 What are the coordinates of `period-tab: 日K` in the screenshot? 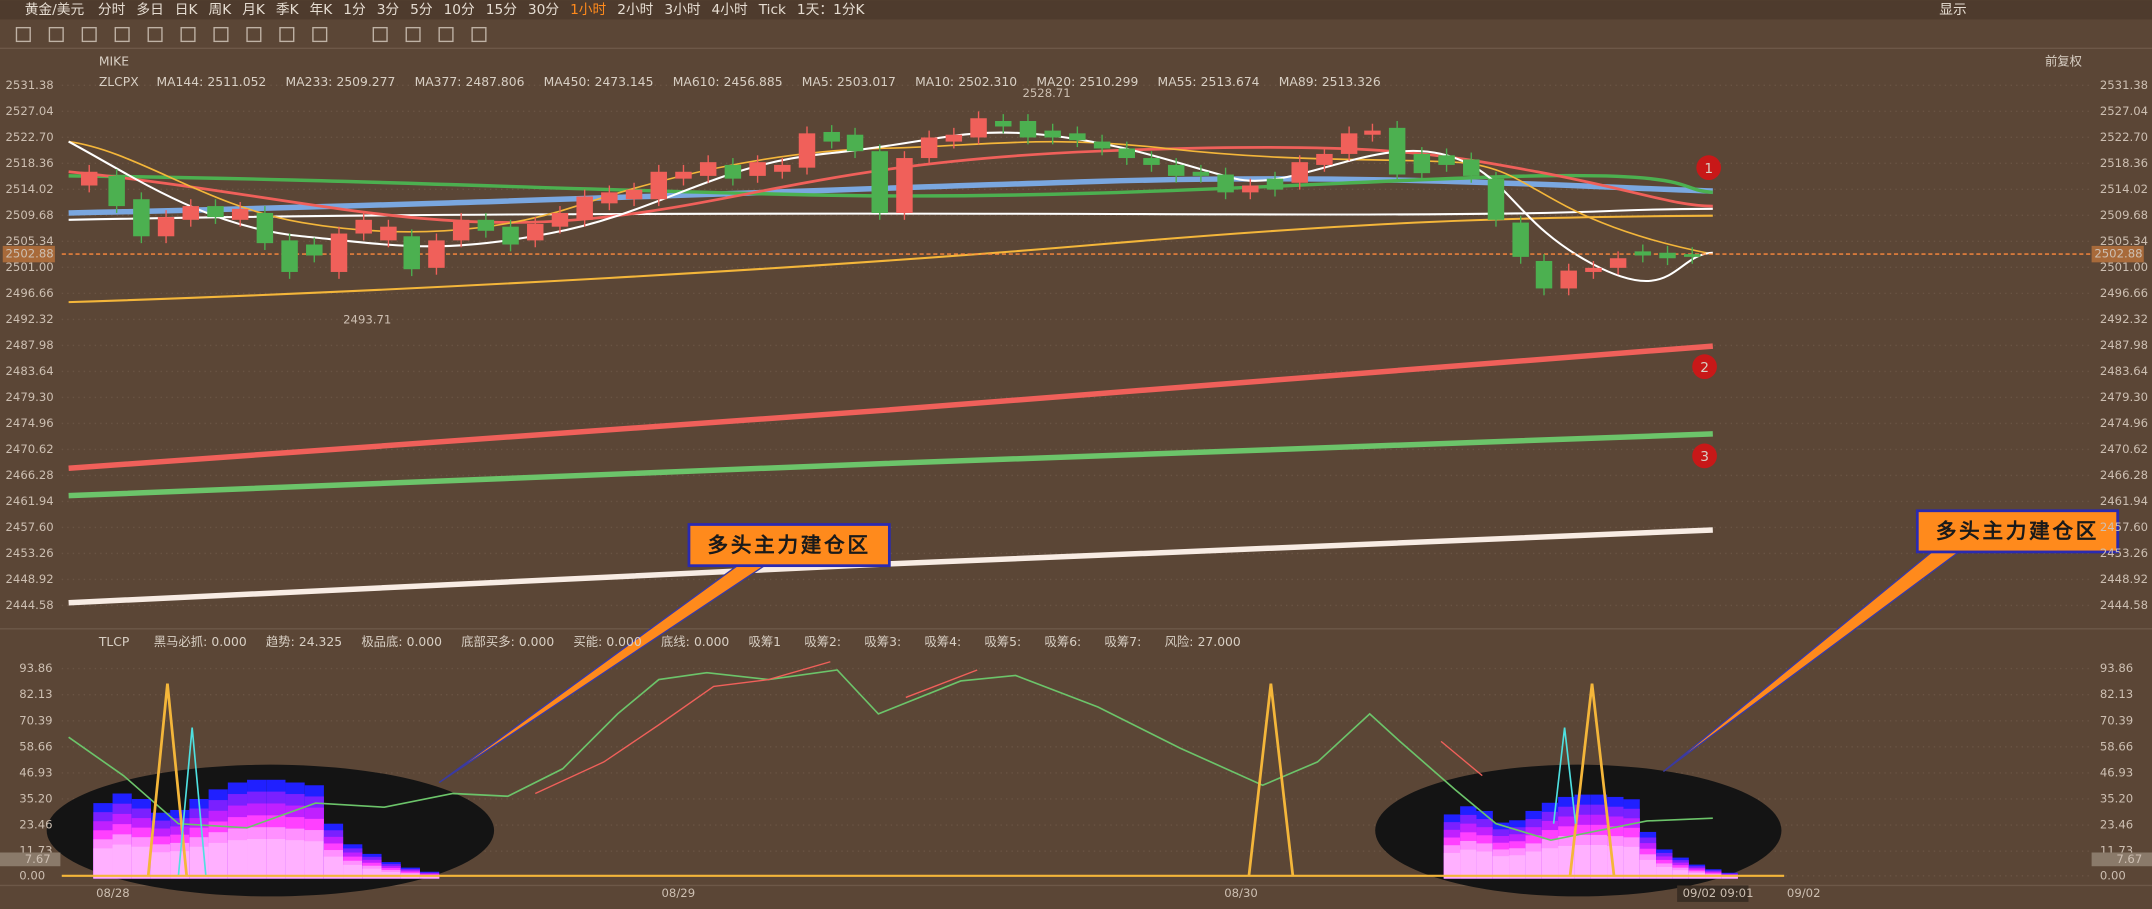 It's located at (187, 10).